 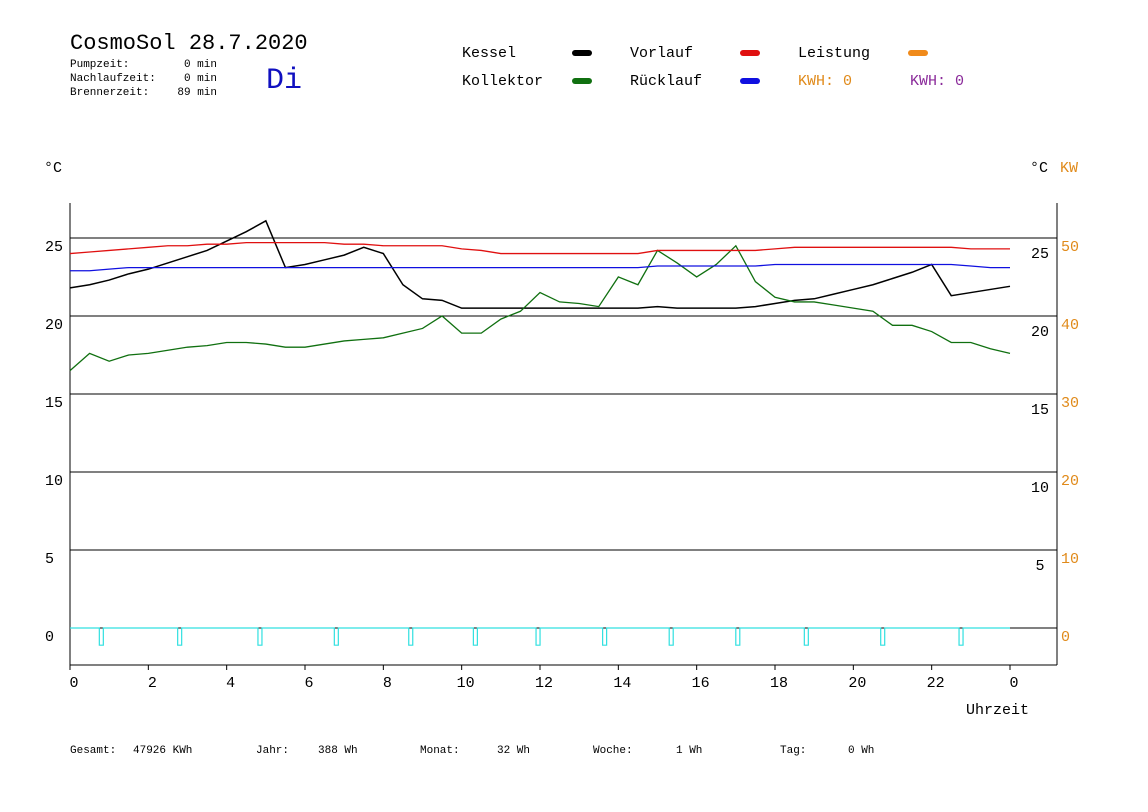 What do you see at coordinates (1039, 566) in the screenshot?
I see `y-right-tick-label: 5` at bounding box center [1039, 566].